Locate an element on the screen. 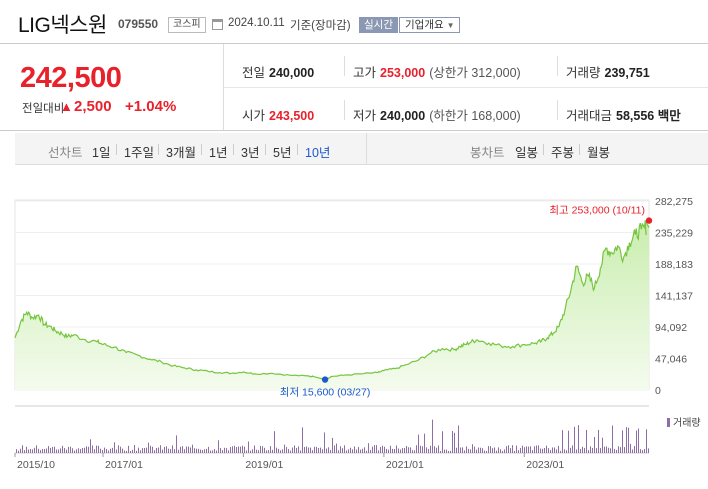 The height and width of the screenshot is (489, 708). tab-daily: 일봉 is located at coordinates (527, 153).